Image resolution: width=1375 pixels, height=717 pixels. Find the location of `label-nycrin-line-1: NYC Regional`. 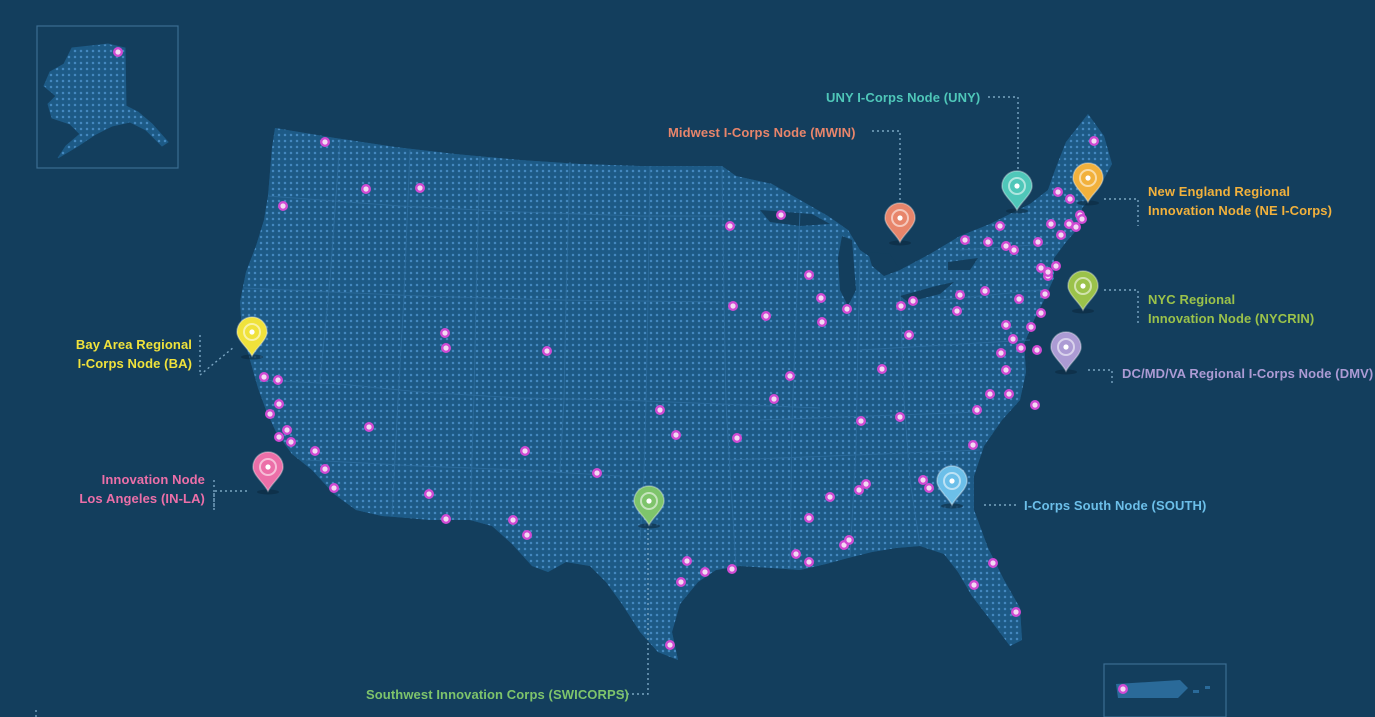

label-nycrin-line-1: NYC Regional is located at coordinates (1192, 299).